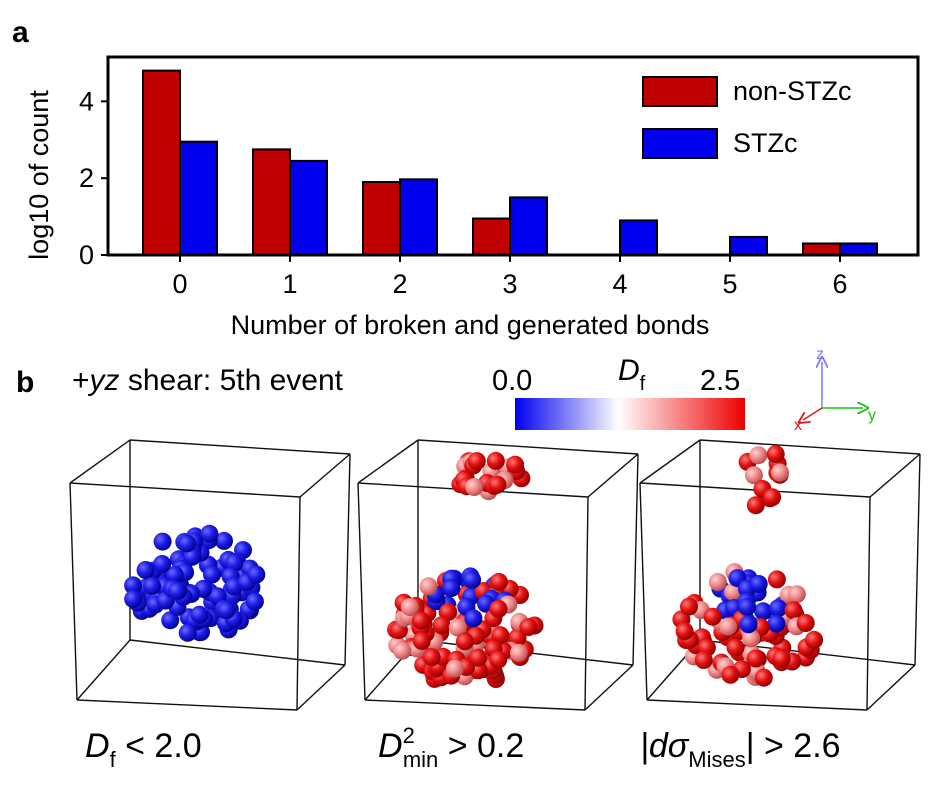  I want to click on x-tick-label-2: 2, so click(399, 284).